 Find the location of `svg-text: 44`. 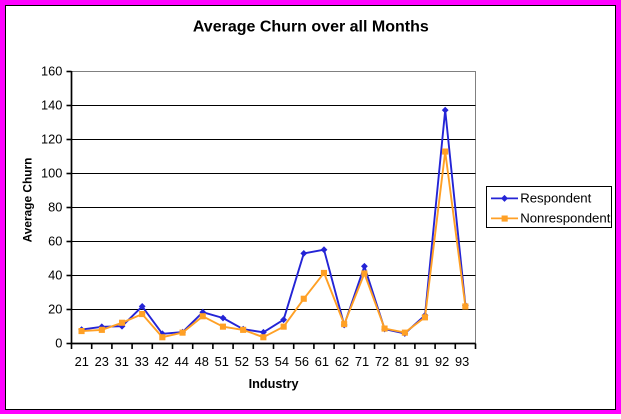

svg-text: 44 is located at coordinates (182, 361).